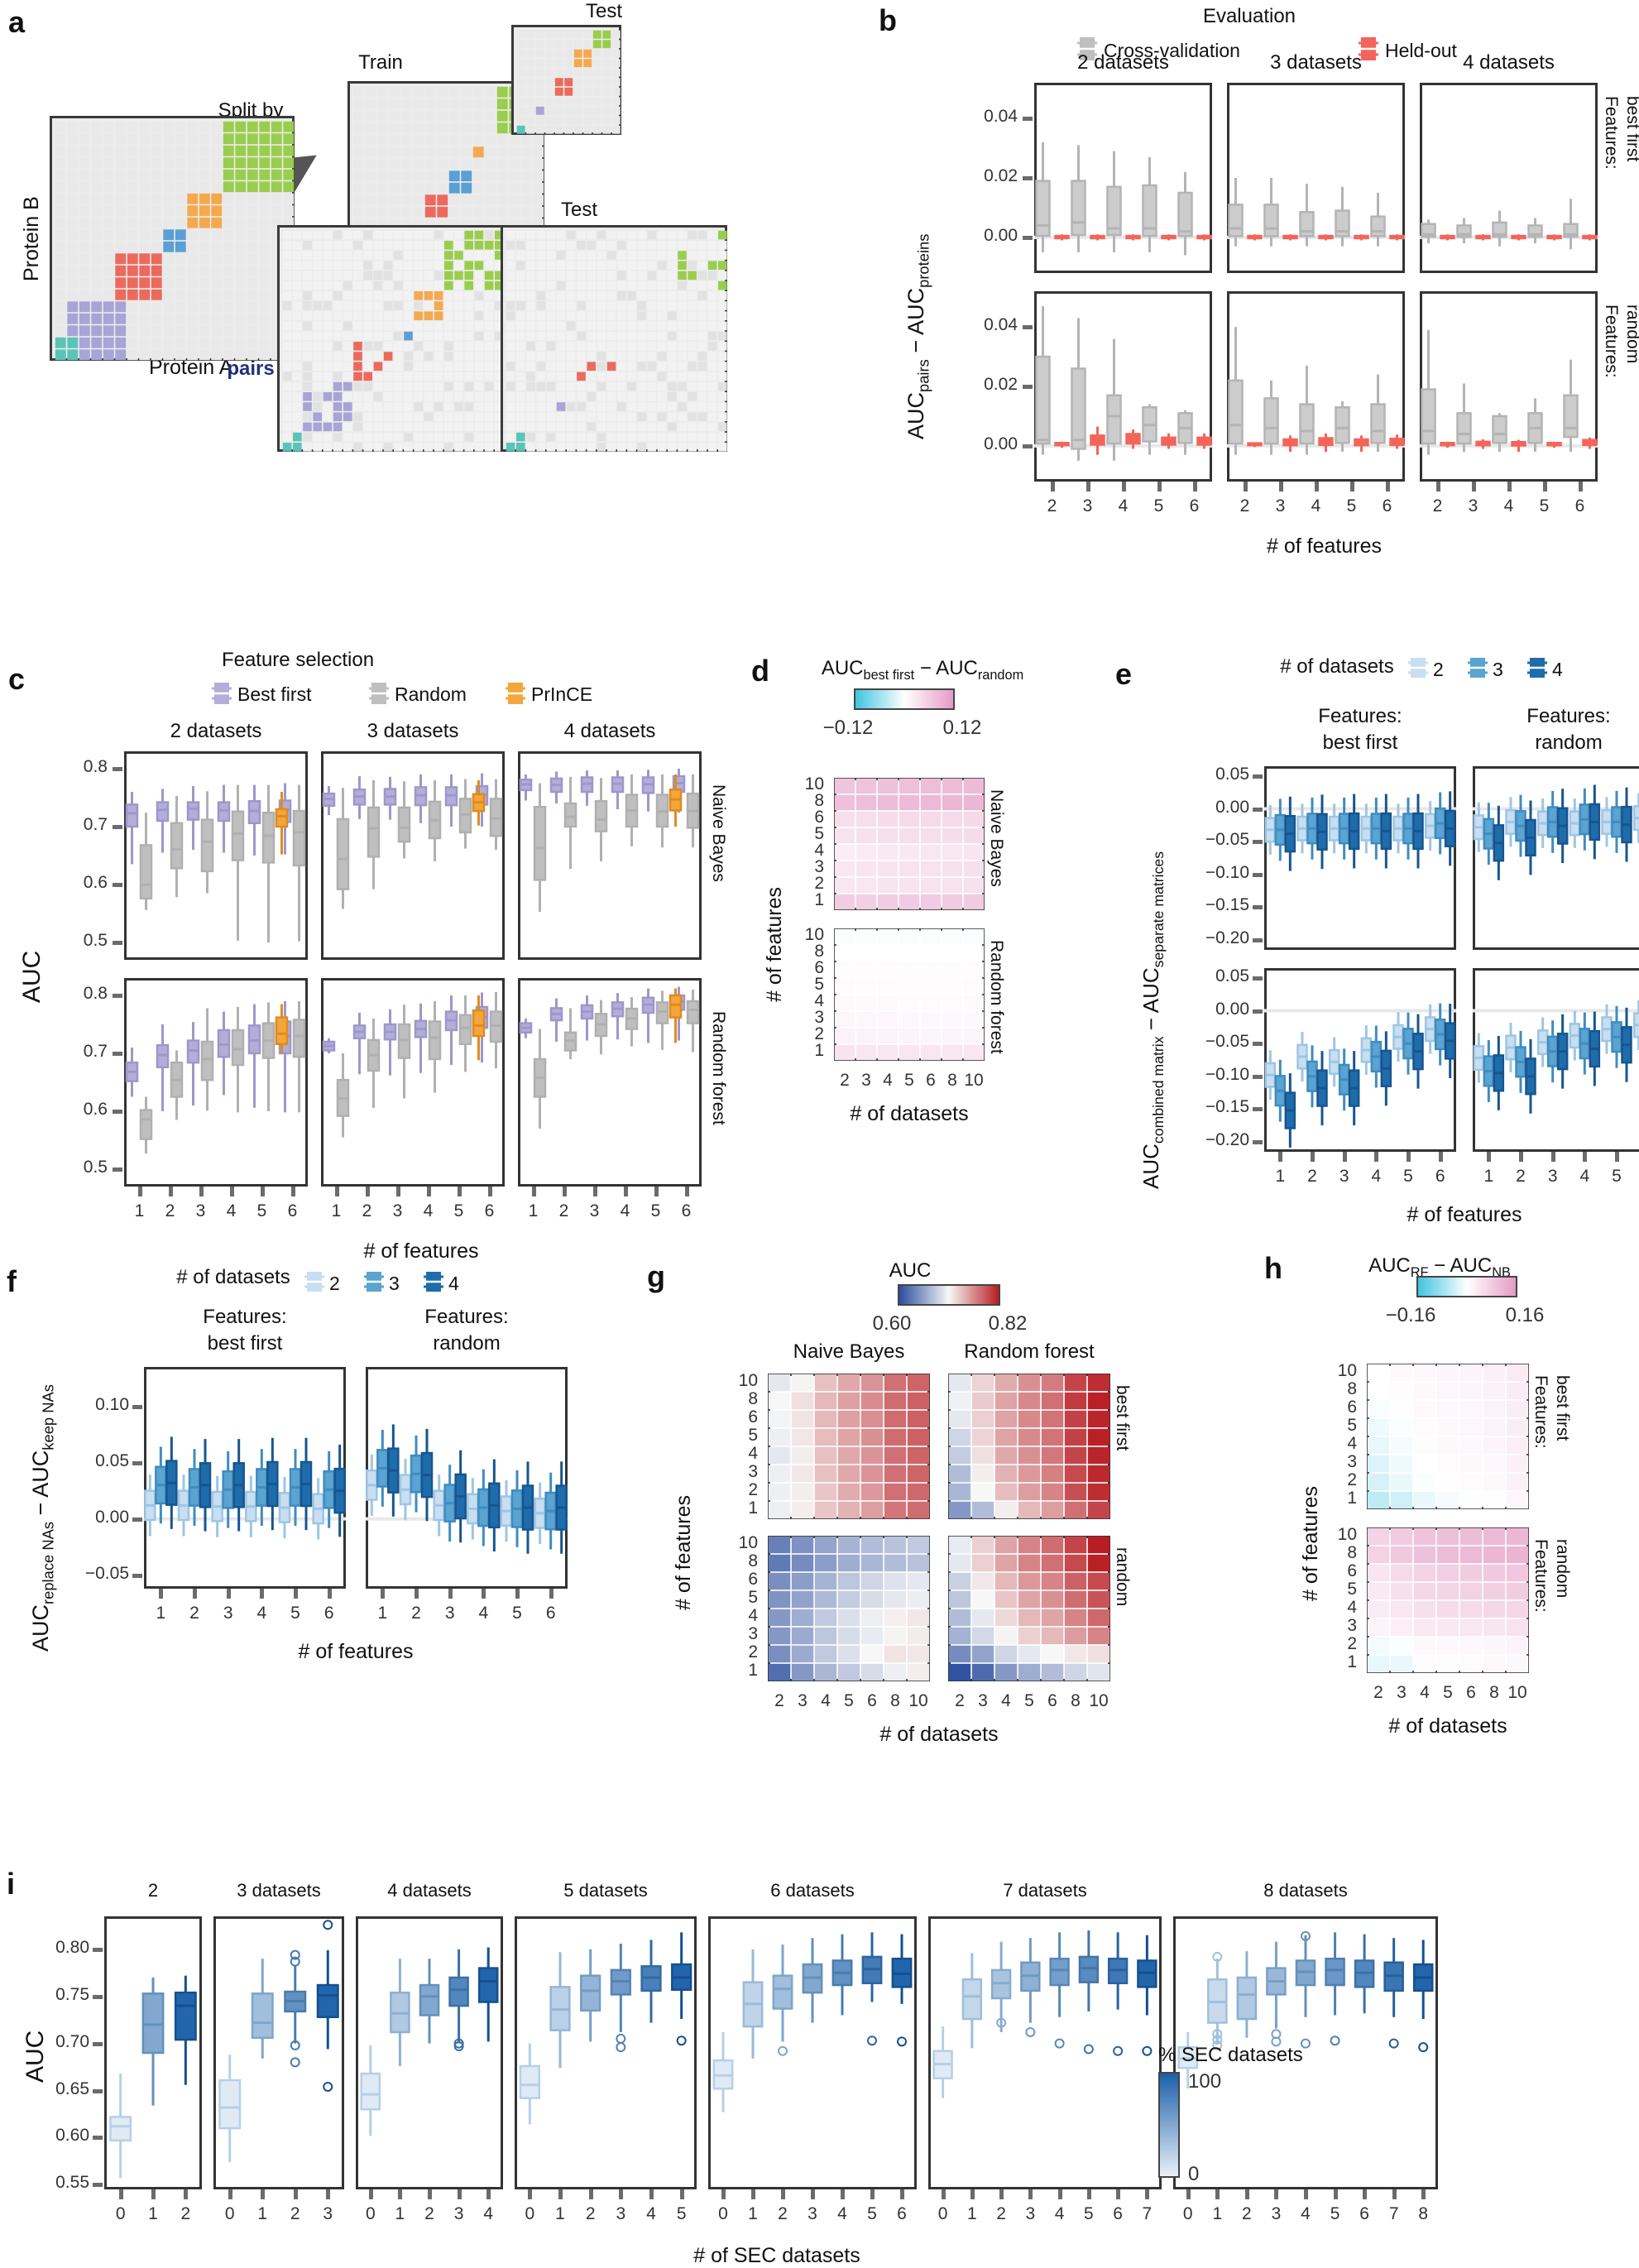 This screenshot has width=1639, height=2268. Describe the element at coordinates (261, 1210) in the screenshot. I see `panel-c-xtick-label: 5` at that location.